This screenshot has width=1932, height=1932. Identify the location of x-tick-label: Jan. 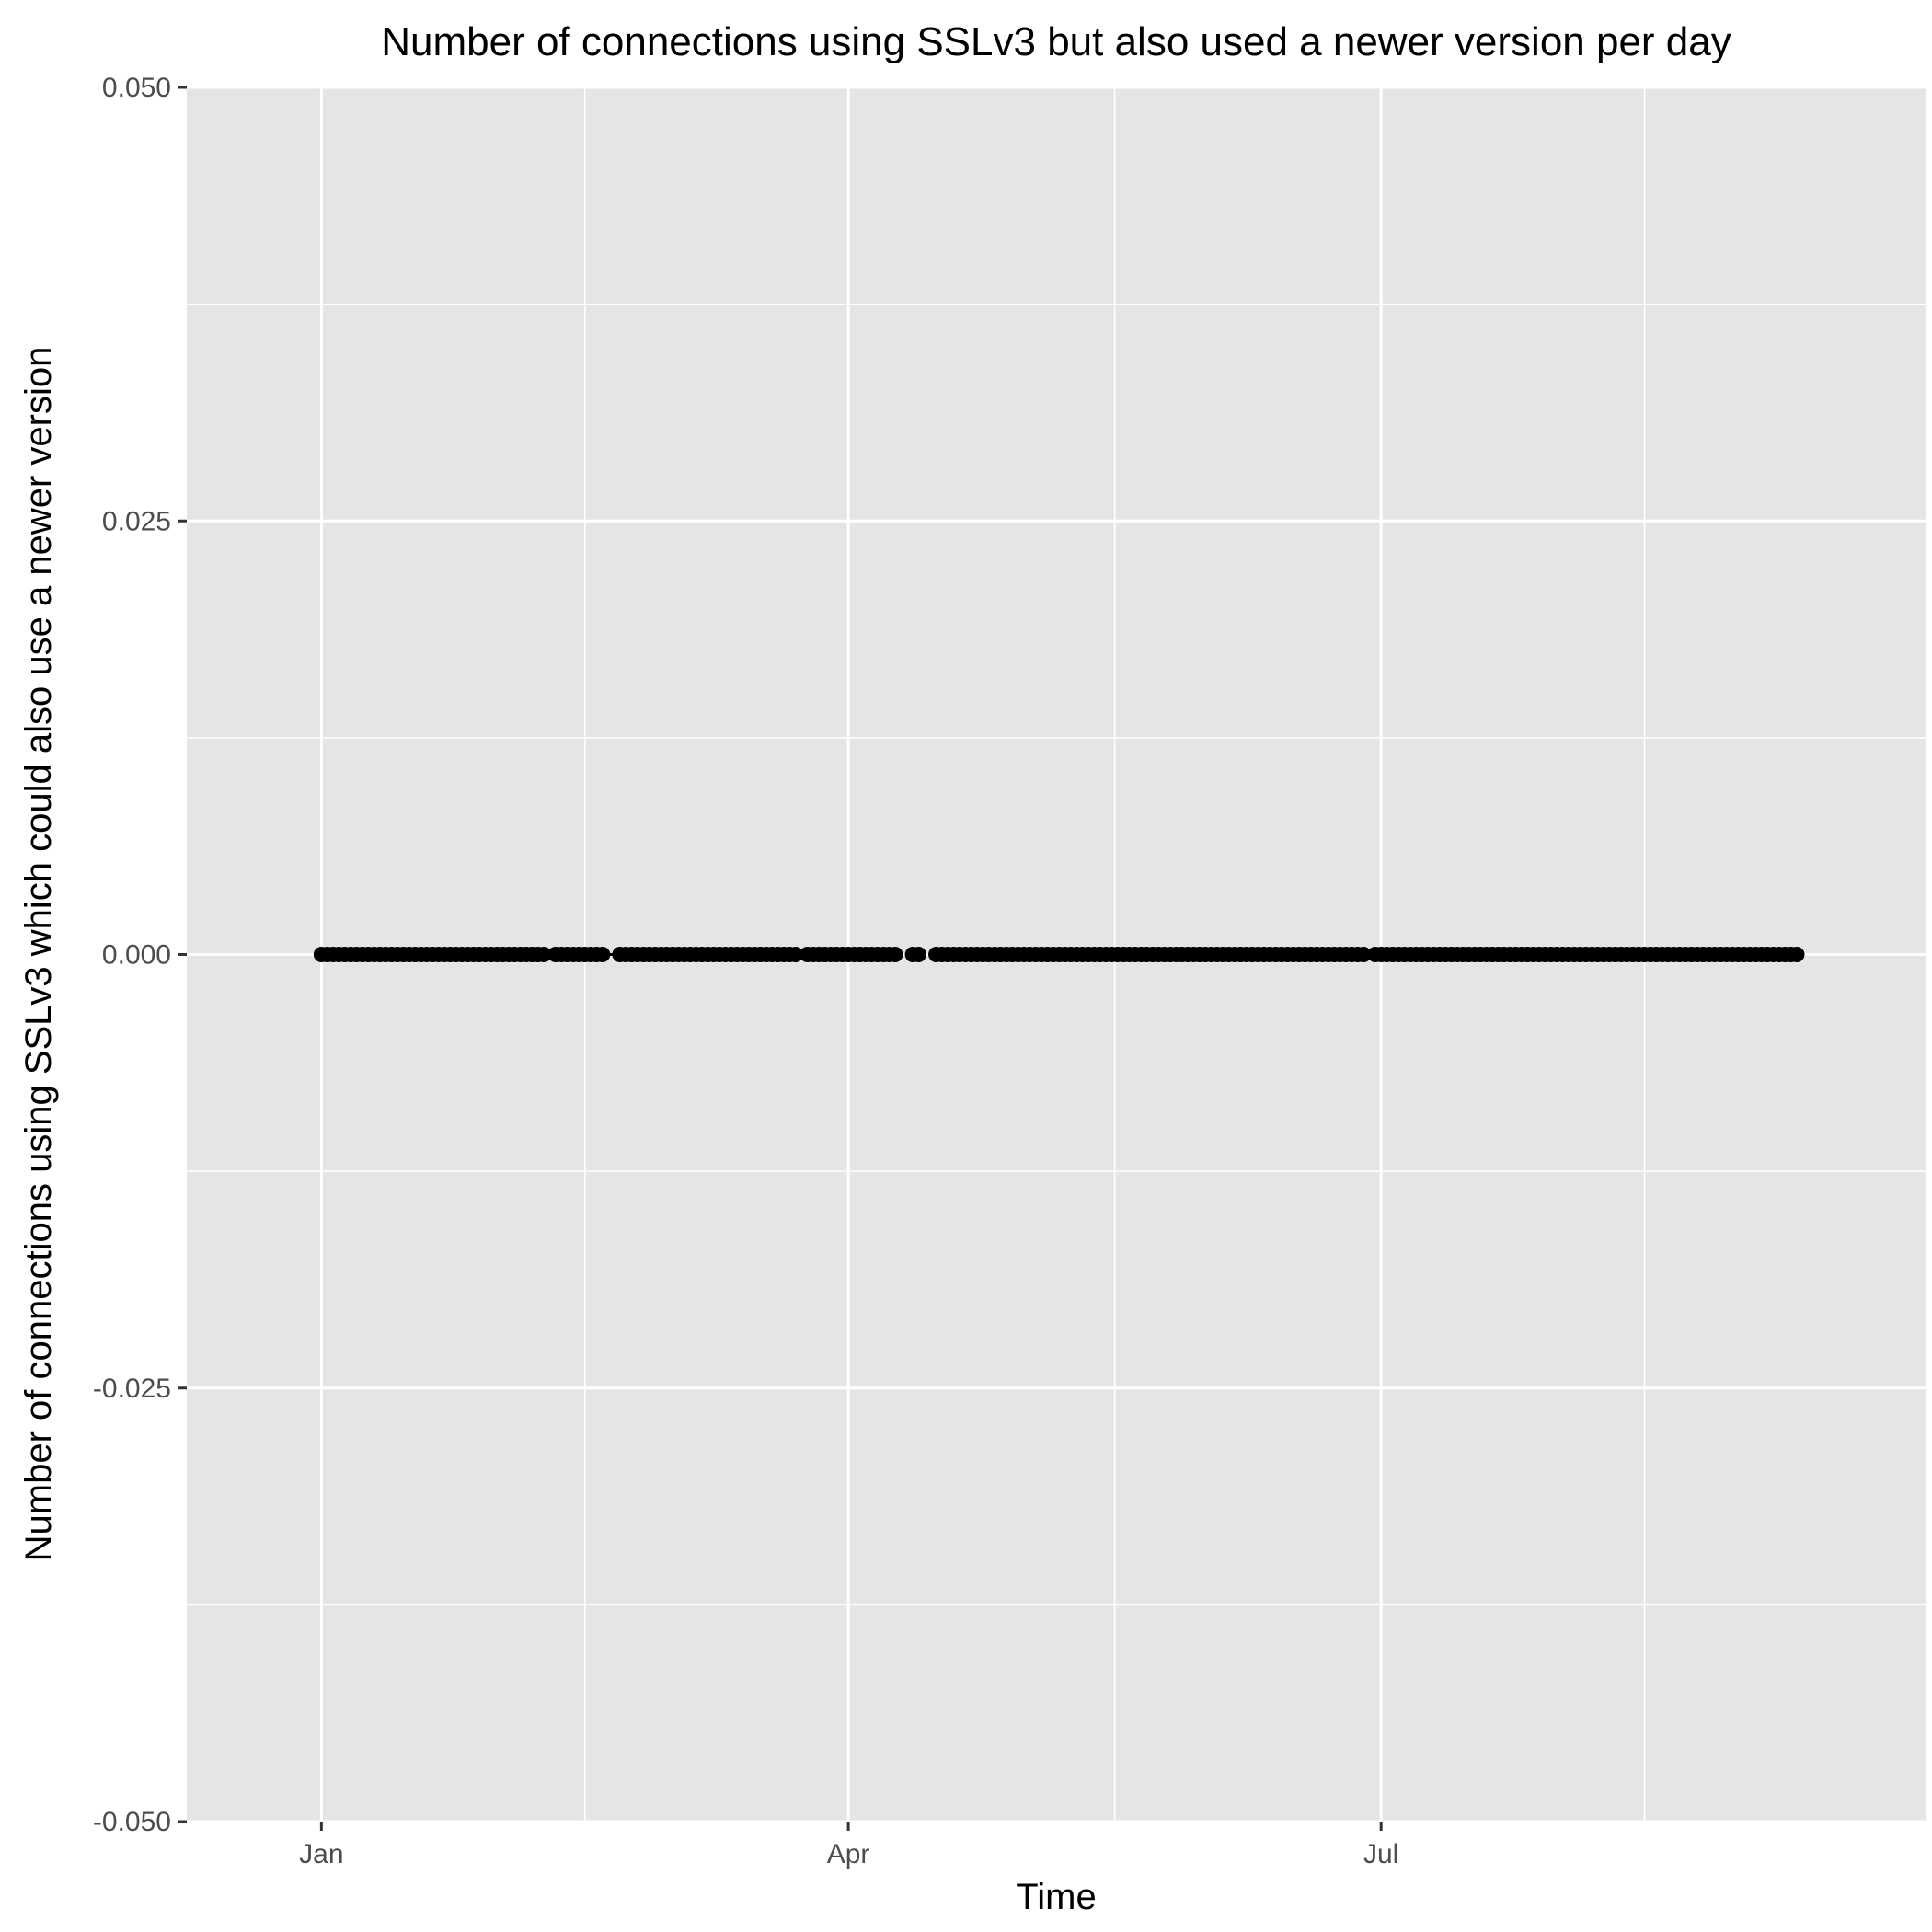
(321, 1854).